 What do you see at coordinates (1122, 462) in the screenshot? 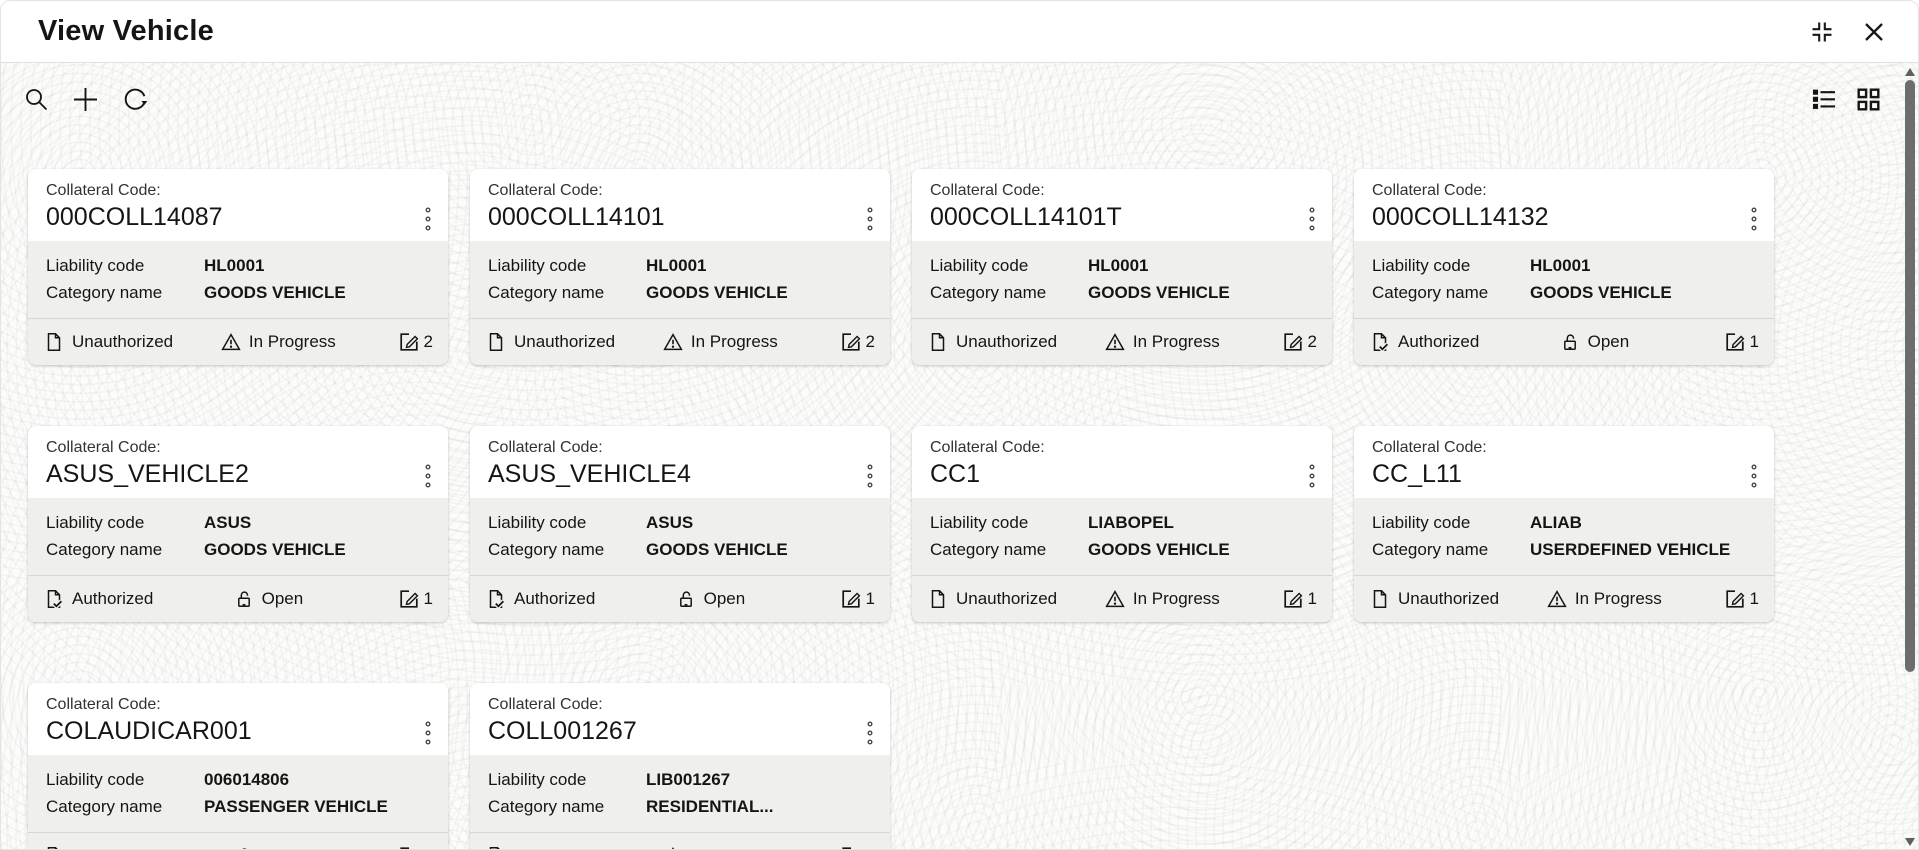
I see `card-header: Collateral Code: CC1` at bounding box center [1122, 462].